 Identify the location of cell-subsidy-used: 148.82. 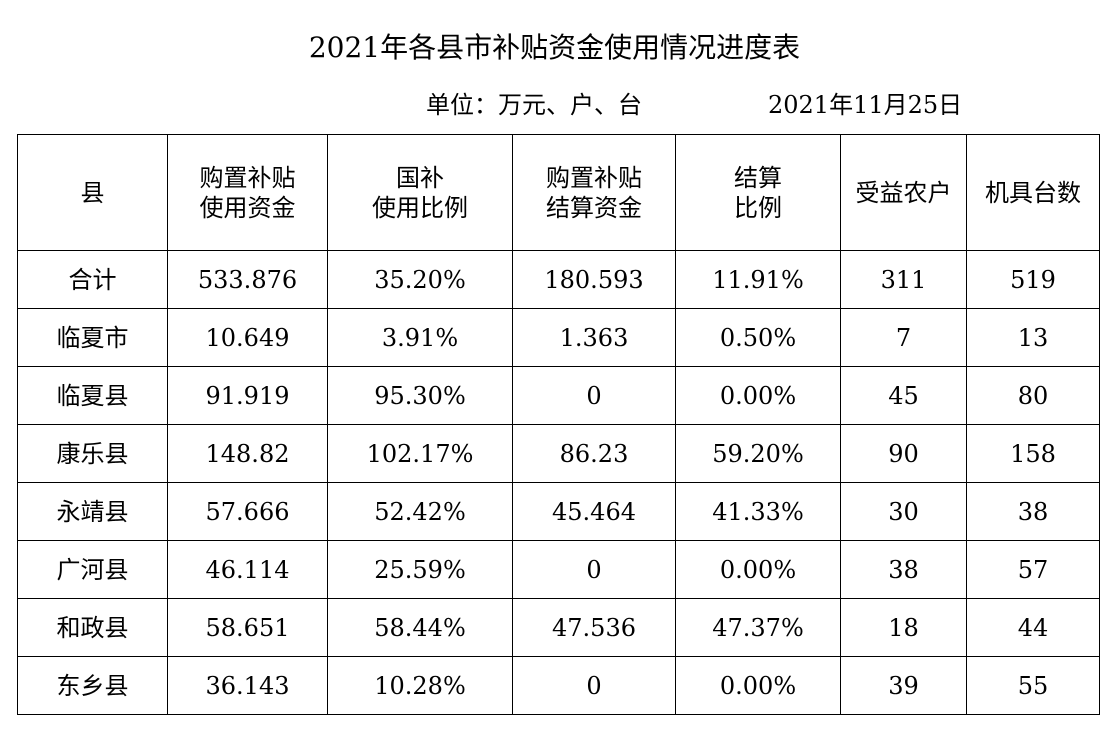
(247, 453).